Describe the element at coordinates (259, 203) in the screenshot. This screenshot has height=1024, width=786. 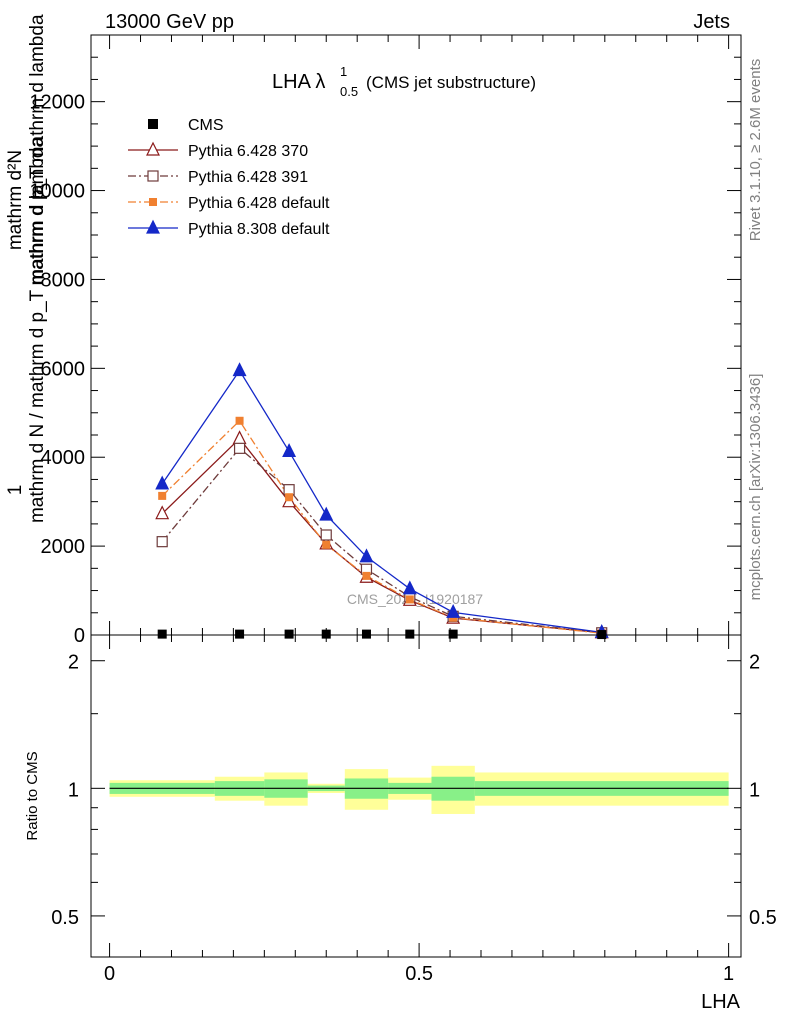
I see `legend-entry-label: Pythia 6.428 default` at that location.